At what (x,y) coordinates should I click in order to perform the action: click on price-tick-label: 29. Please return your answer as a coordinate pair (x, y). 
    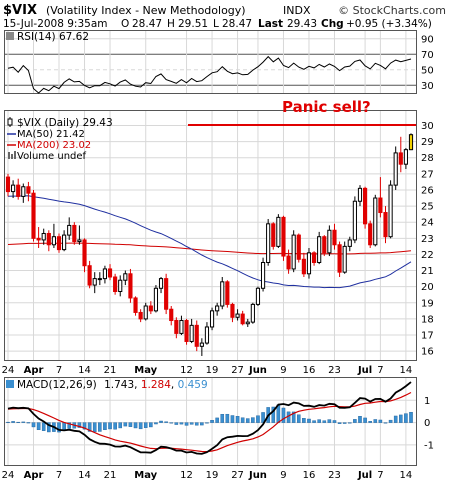
    Looking at the image, I should click on (427, 142).